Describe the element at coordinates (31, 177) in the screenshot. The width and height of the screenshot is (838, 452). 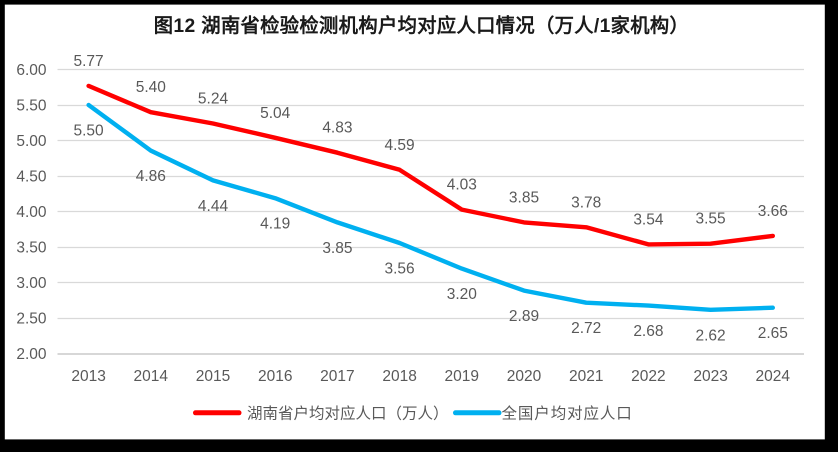
I see `svg-text: 4.50` at that location.